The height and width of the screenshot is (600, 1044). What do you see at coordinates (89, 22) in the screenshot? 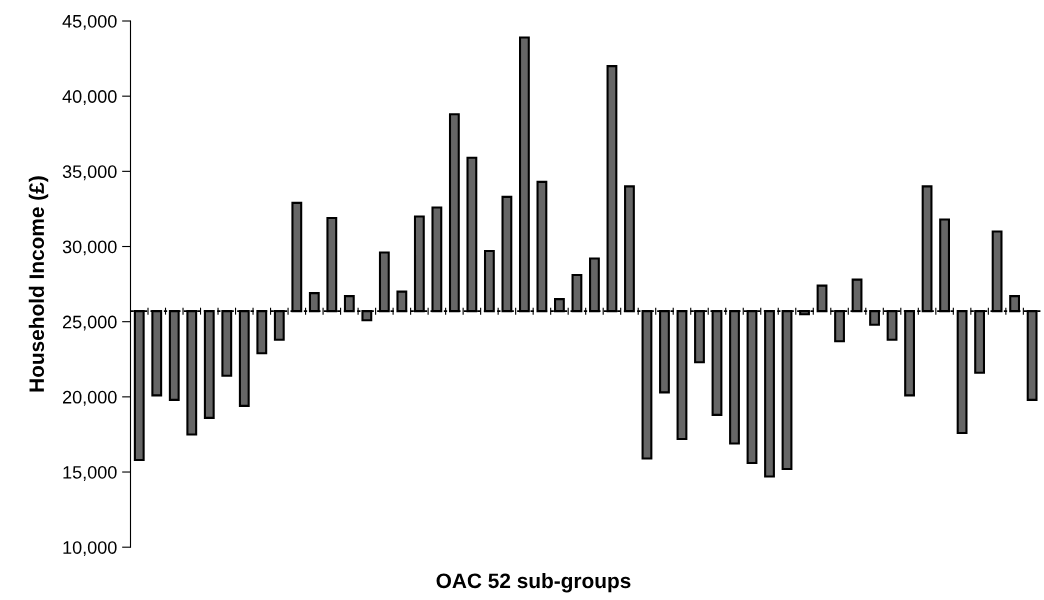
I see `y-tick-label: 45,000` at bounding box center [89, 22].